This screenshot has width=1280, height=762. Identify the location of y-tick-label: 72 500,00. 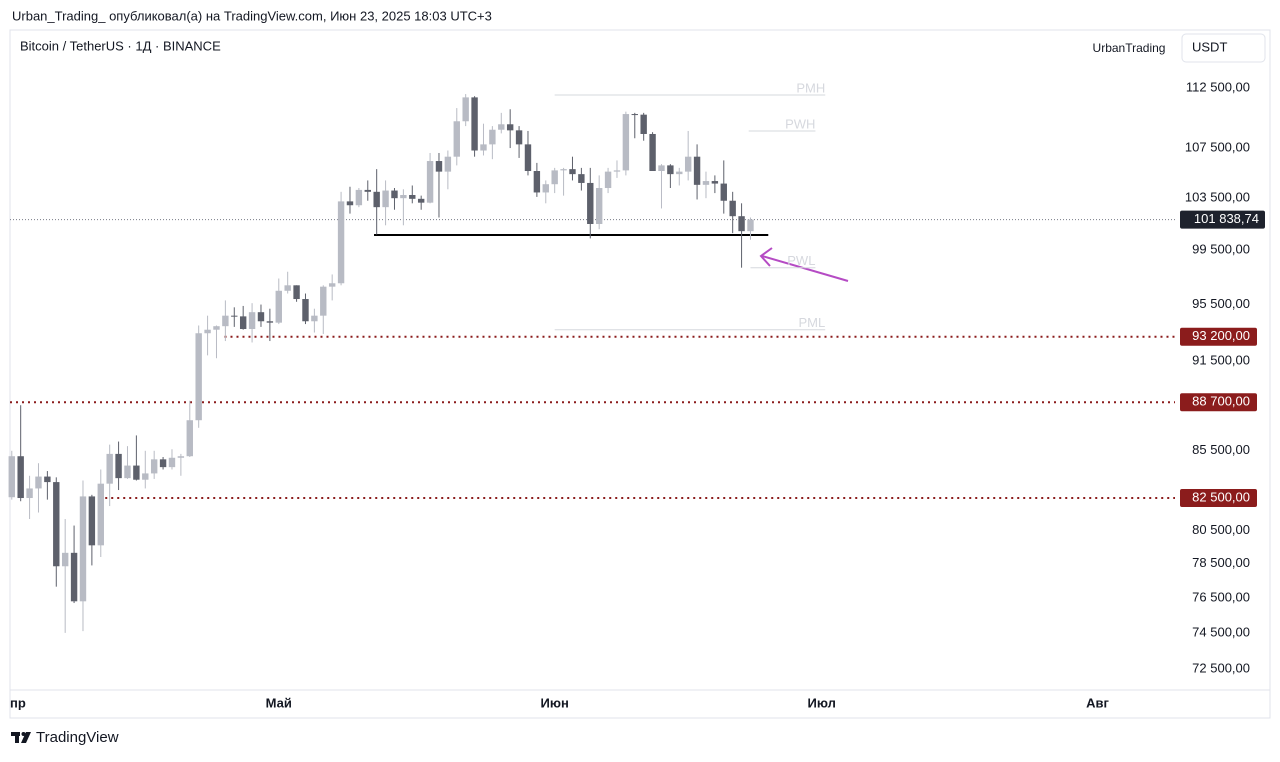
(1221, 667).